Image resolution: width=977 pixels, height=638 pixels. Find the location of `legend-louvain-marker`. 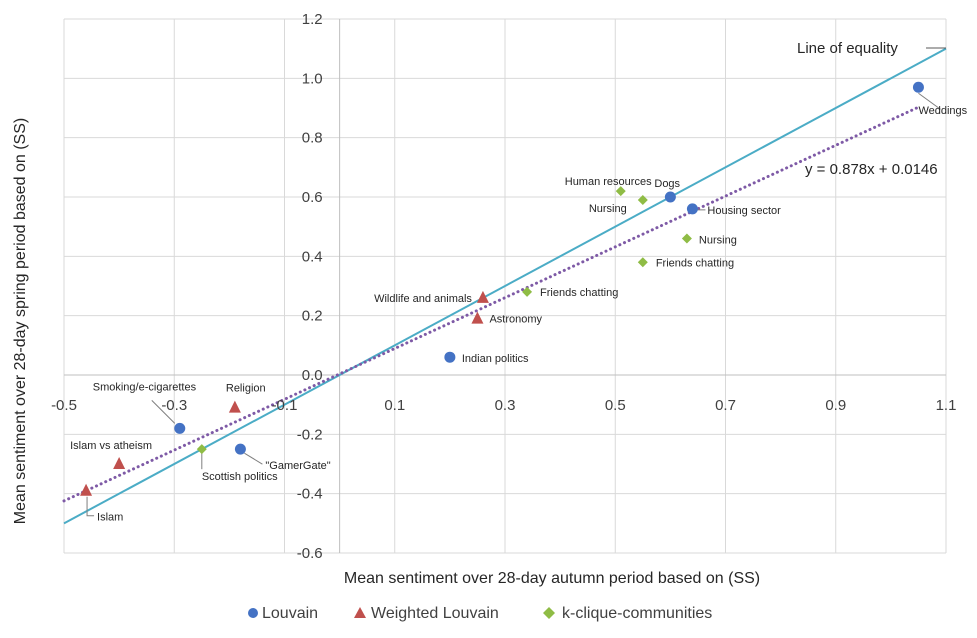

legend-louvain-marker is located at coordinates (253, 613).